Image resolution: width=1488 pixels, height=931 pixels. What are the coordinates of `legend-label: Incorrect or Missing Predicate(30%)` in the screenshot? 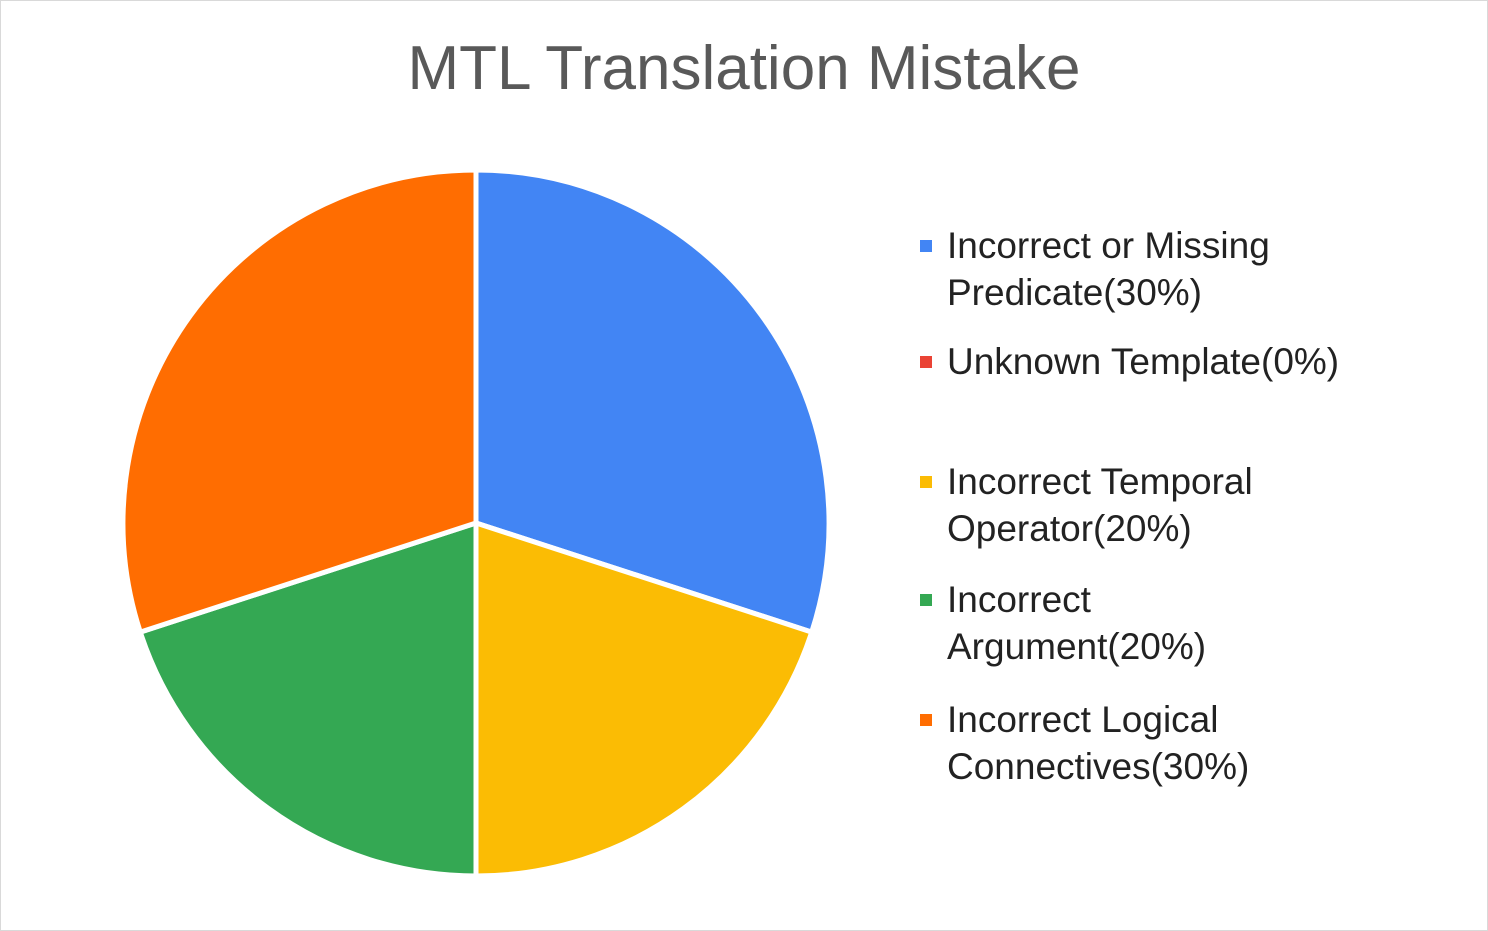 It's located at (1108, 269).